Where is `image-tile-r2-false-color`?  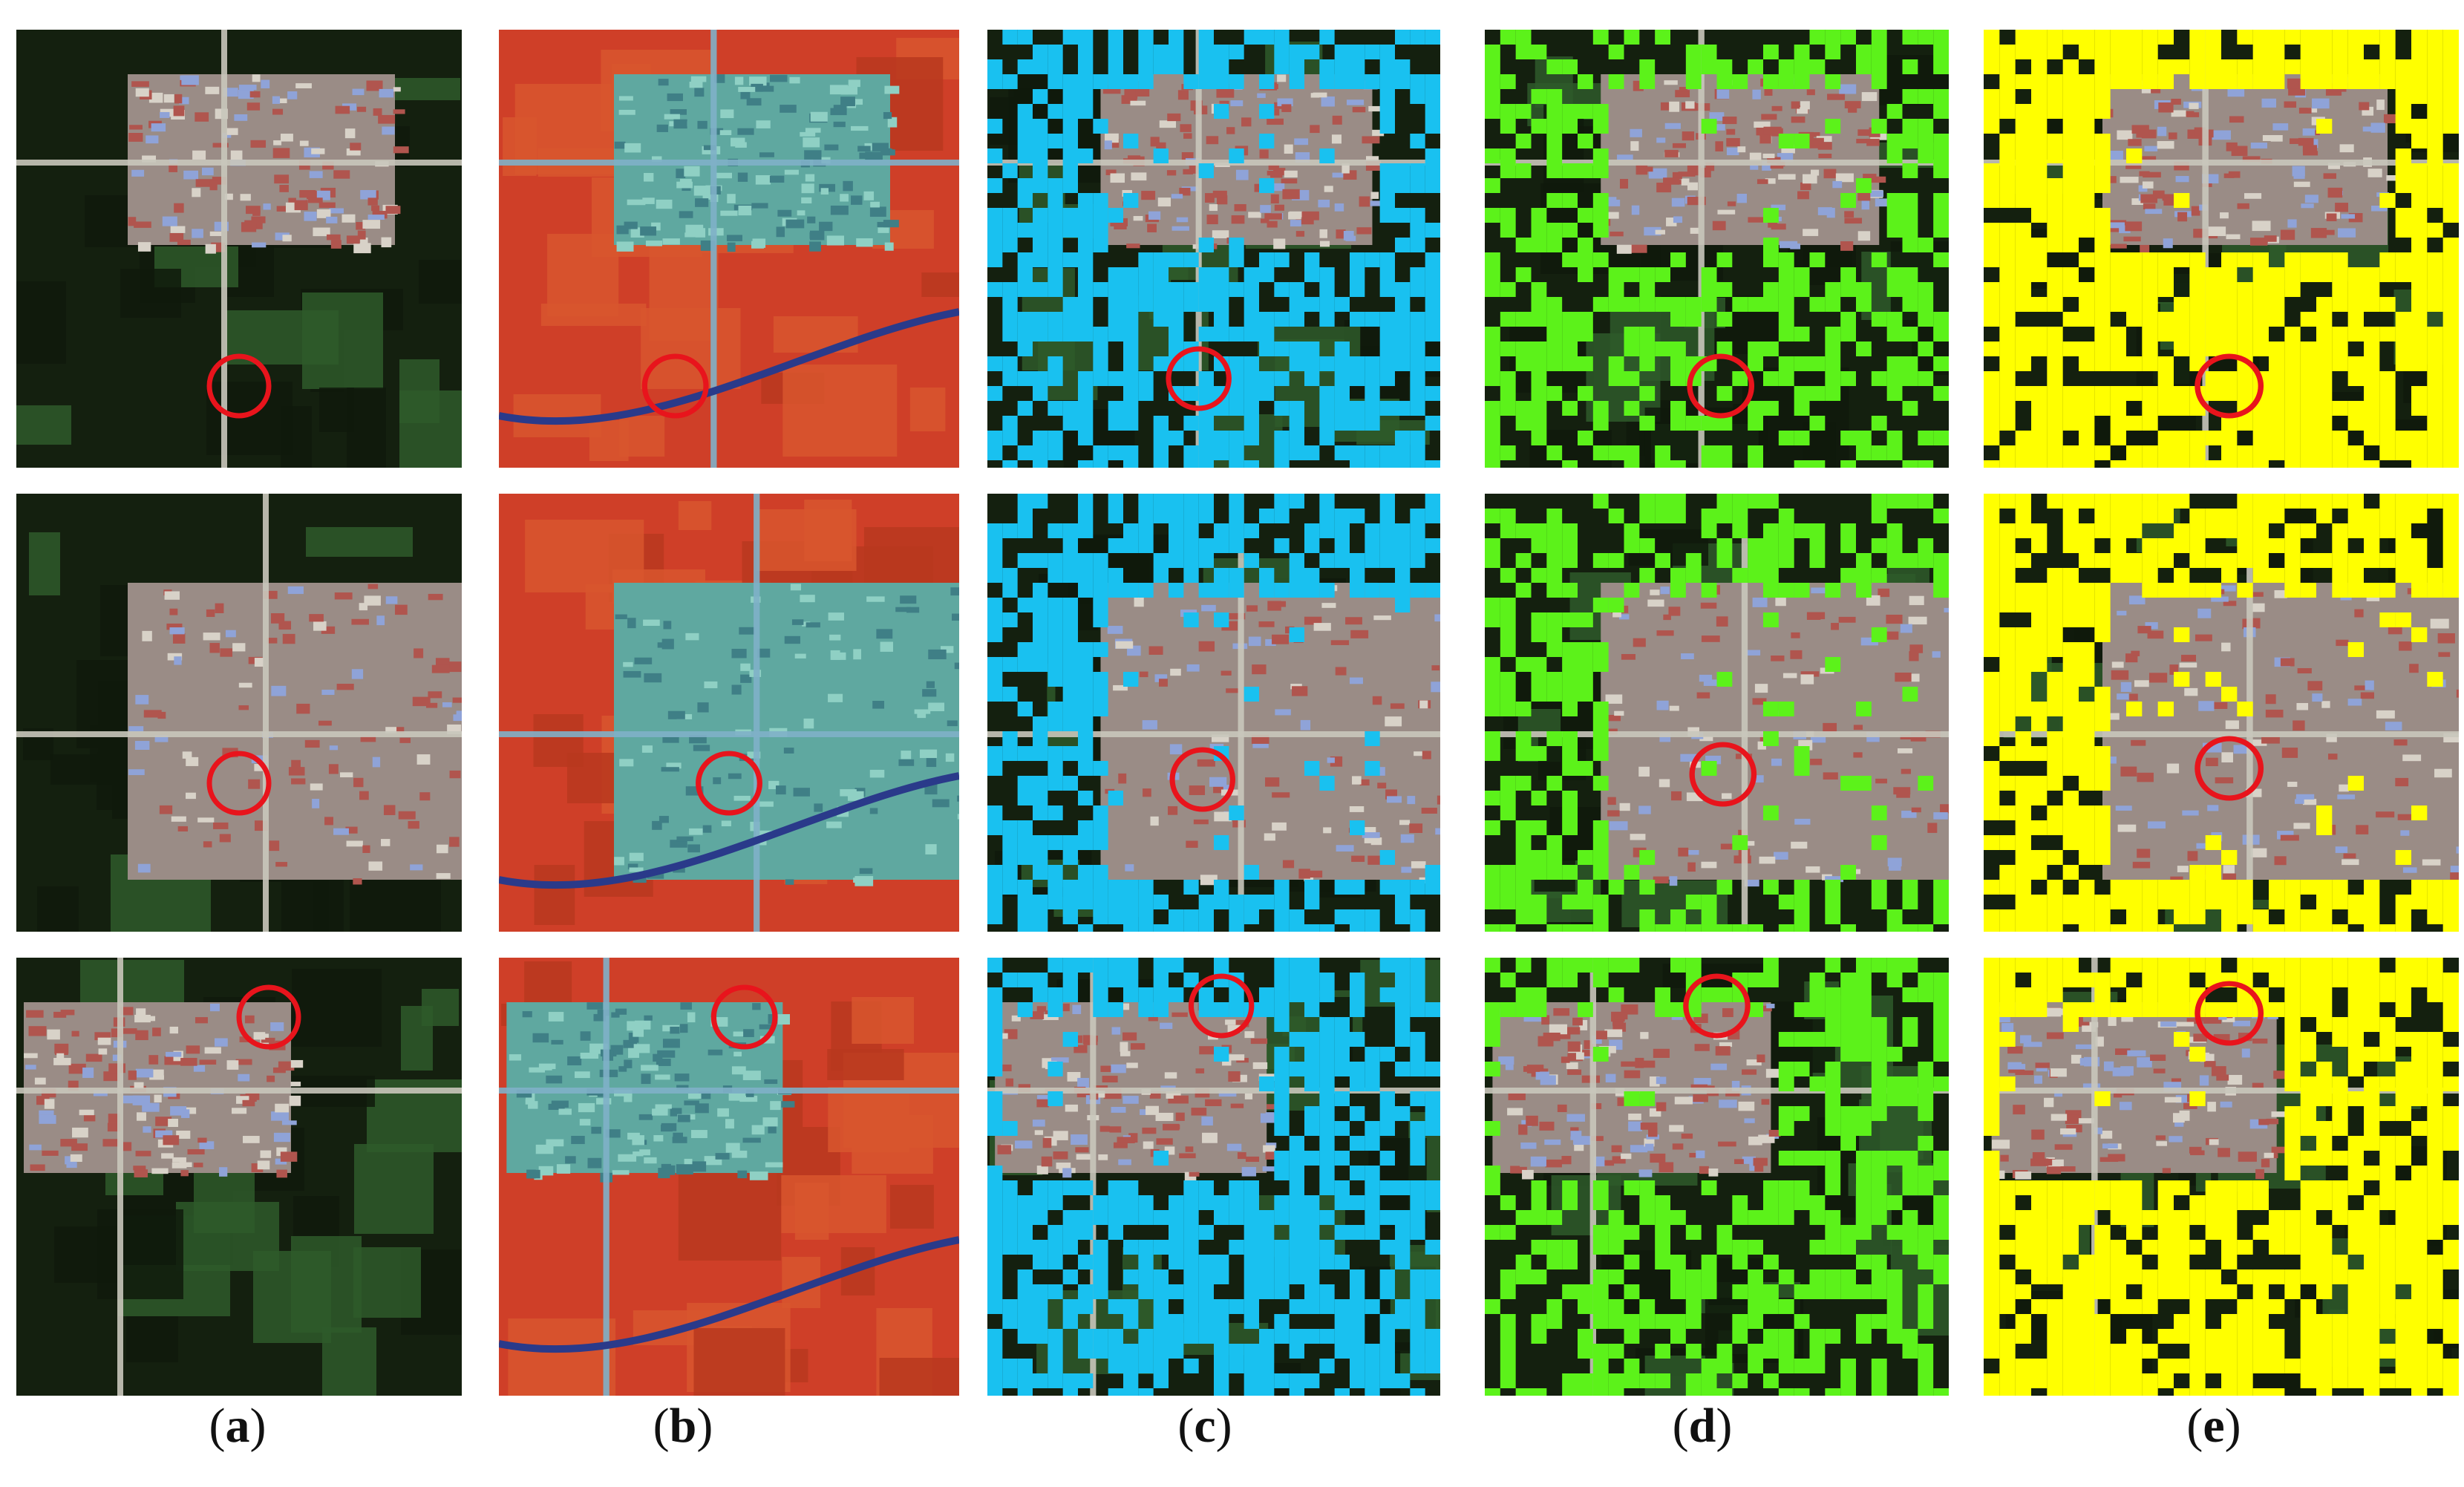 image-tile-r2-false-color is located at coordinates (729, 713).